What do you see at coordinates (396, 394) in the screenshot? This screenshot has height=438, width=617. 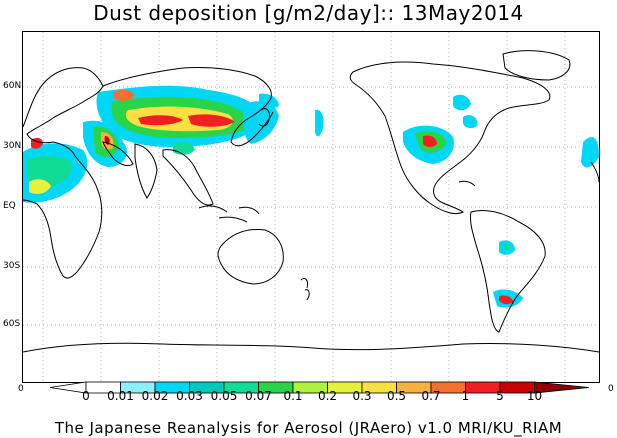 I see `colorbar-tick-label: 0.5` at bounding box center [396, 394].